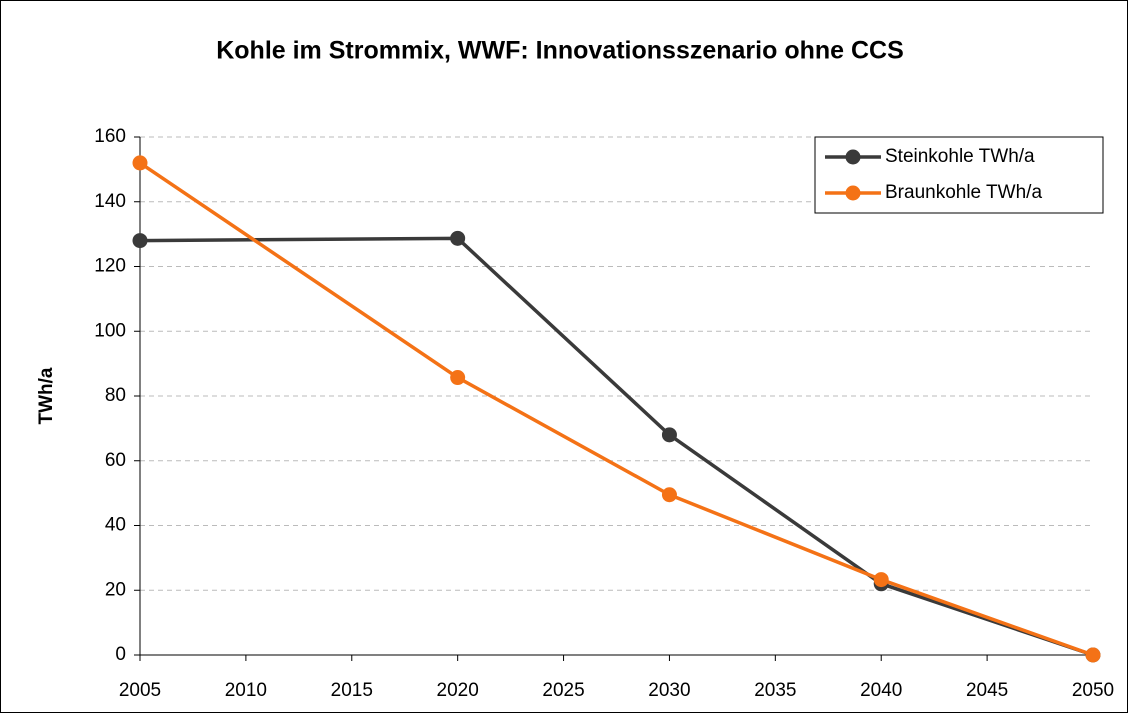  What do you see at coordinates (775, 690) in the screenshot?
I see `x-tick-label: 2035` at bounding box center [775, 690].